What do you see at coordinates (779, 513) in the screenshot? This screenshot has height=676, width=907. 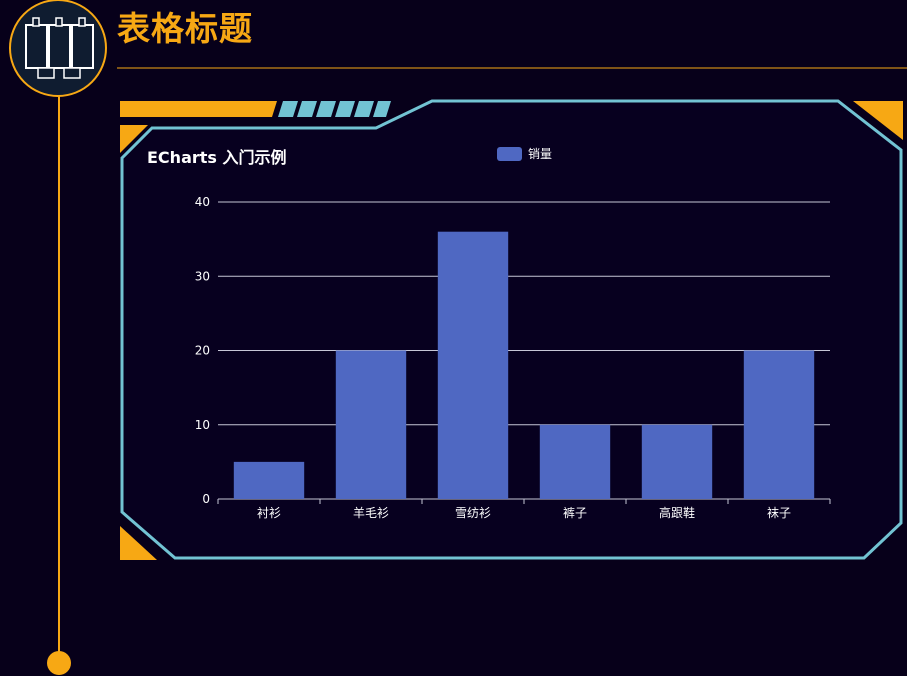 I see `x-tick-label: 袜子` at bounding box center [779, 513].